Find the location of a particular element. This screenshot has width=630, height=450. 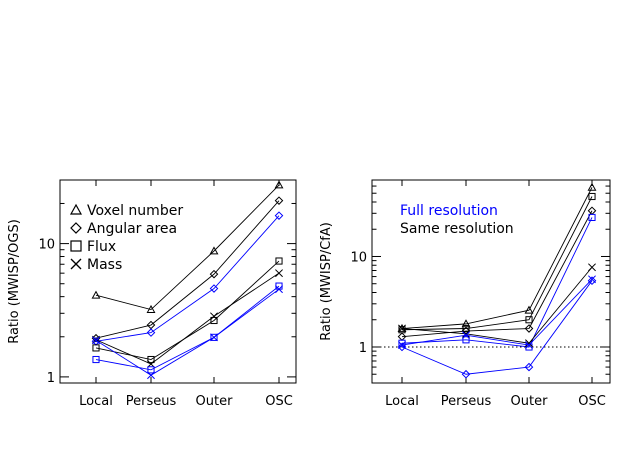

legend-square-icon is located at coordinates (76, 246).